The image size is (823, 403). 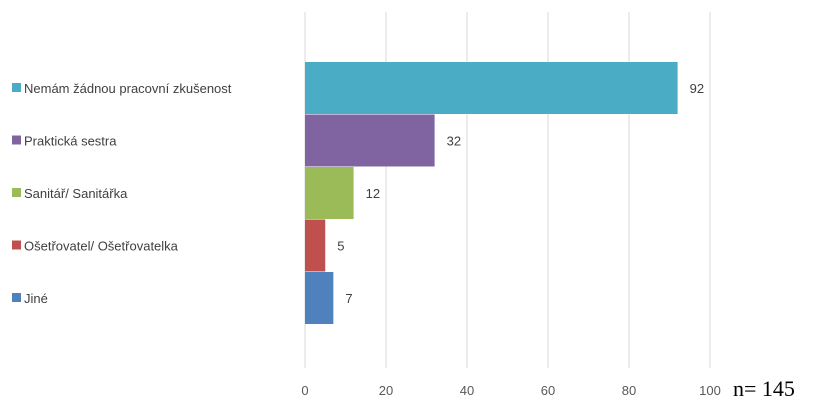 I want to click on data-label: 5, so click(x=340, y=246).